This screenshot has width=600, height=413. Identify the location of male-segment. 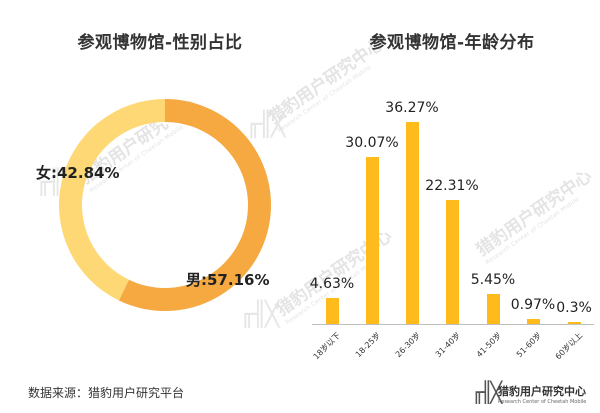
(195, 205).